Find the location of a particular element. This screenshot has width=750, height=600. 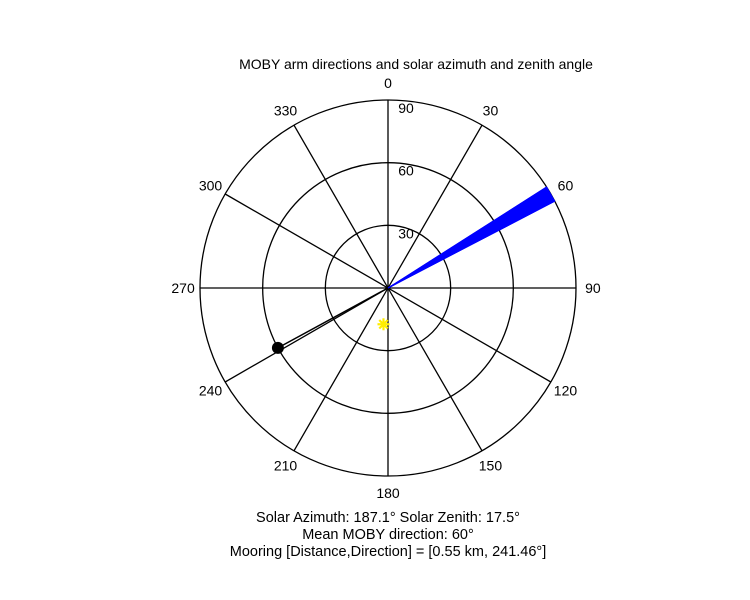

sun-marker is located at coordinates (383, 324).